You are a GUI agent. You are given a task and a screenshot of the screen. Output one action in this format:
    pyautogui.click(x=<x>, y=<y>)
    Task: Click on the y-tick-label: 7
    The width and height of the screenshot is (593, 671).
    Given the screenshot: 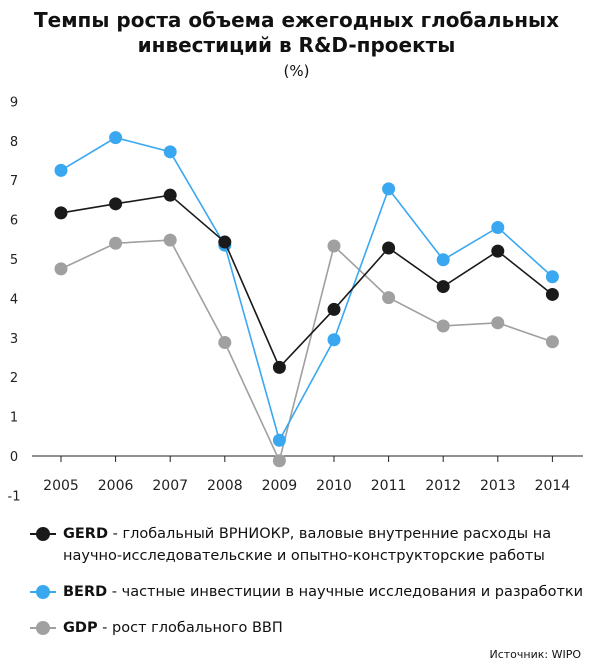 What is the action you would take?
    pyautogui.click(x=14, y=181)
    